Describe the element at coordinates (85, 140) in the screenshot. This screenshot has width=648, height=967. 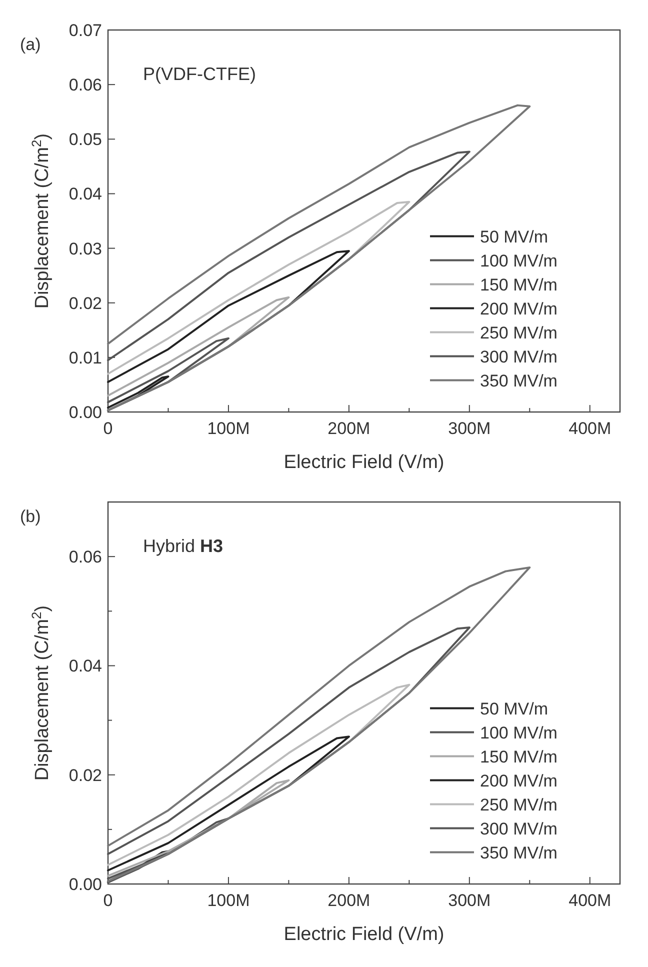
I see `y-tick-label: 0.05` at that location.